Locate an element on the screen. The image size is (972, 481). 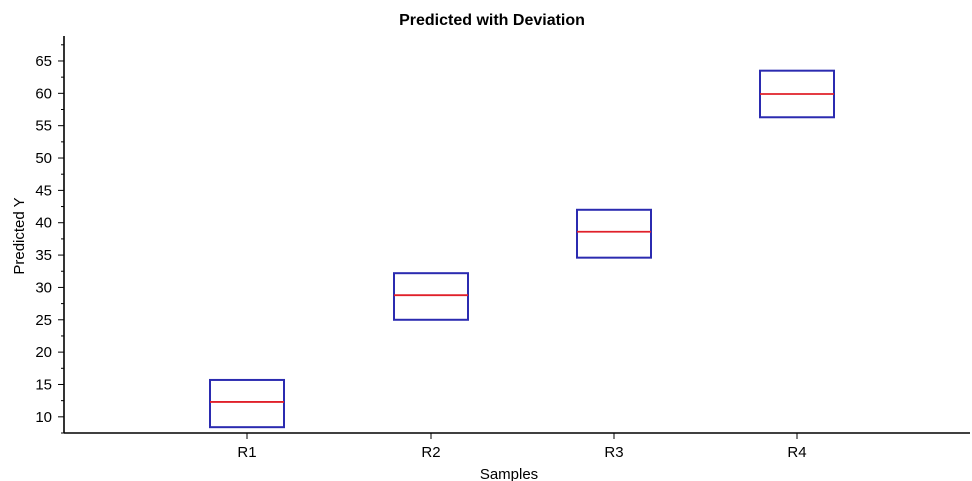
y-tick-label: 20 is located at coordinates (43, 352).